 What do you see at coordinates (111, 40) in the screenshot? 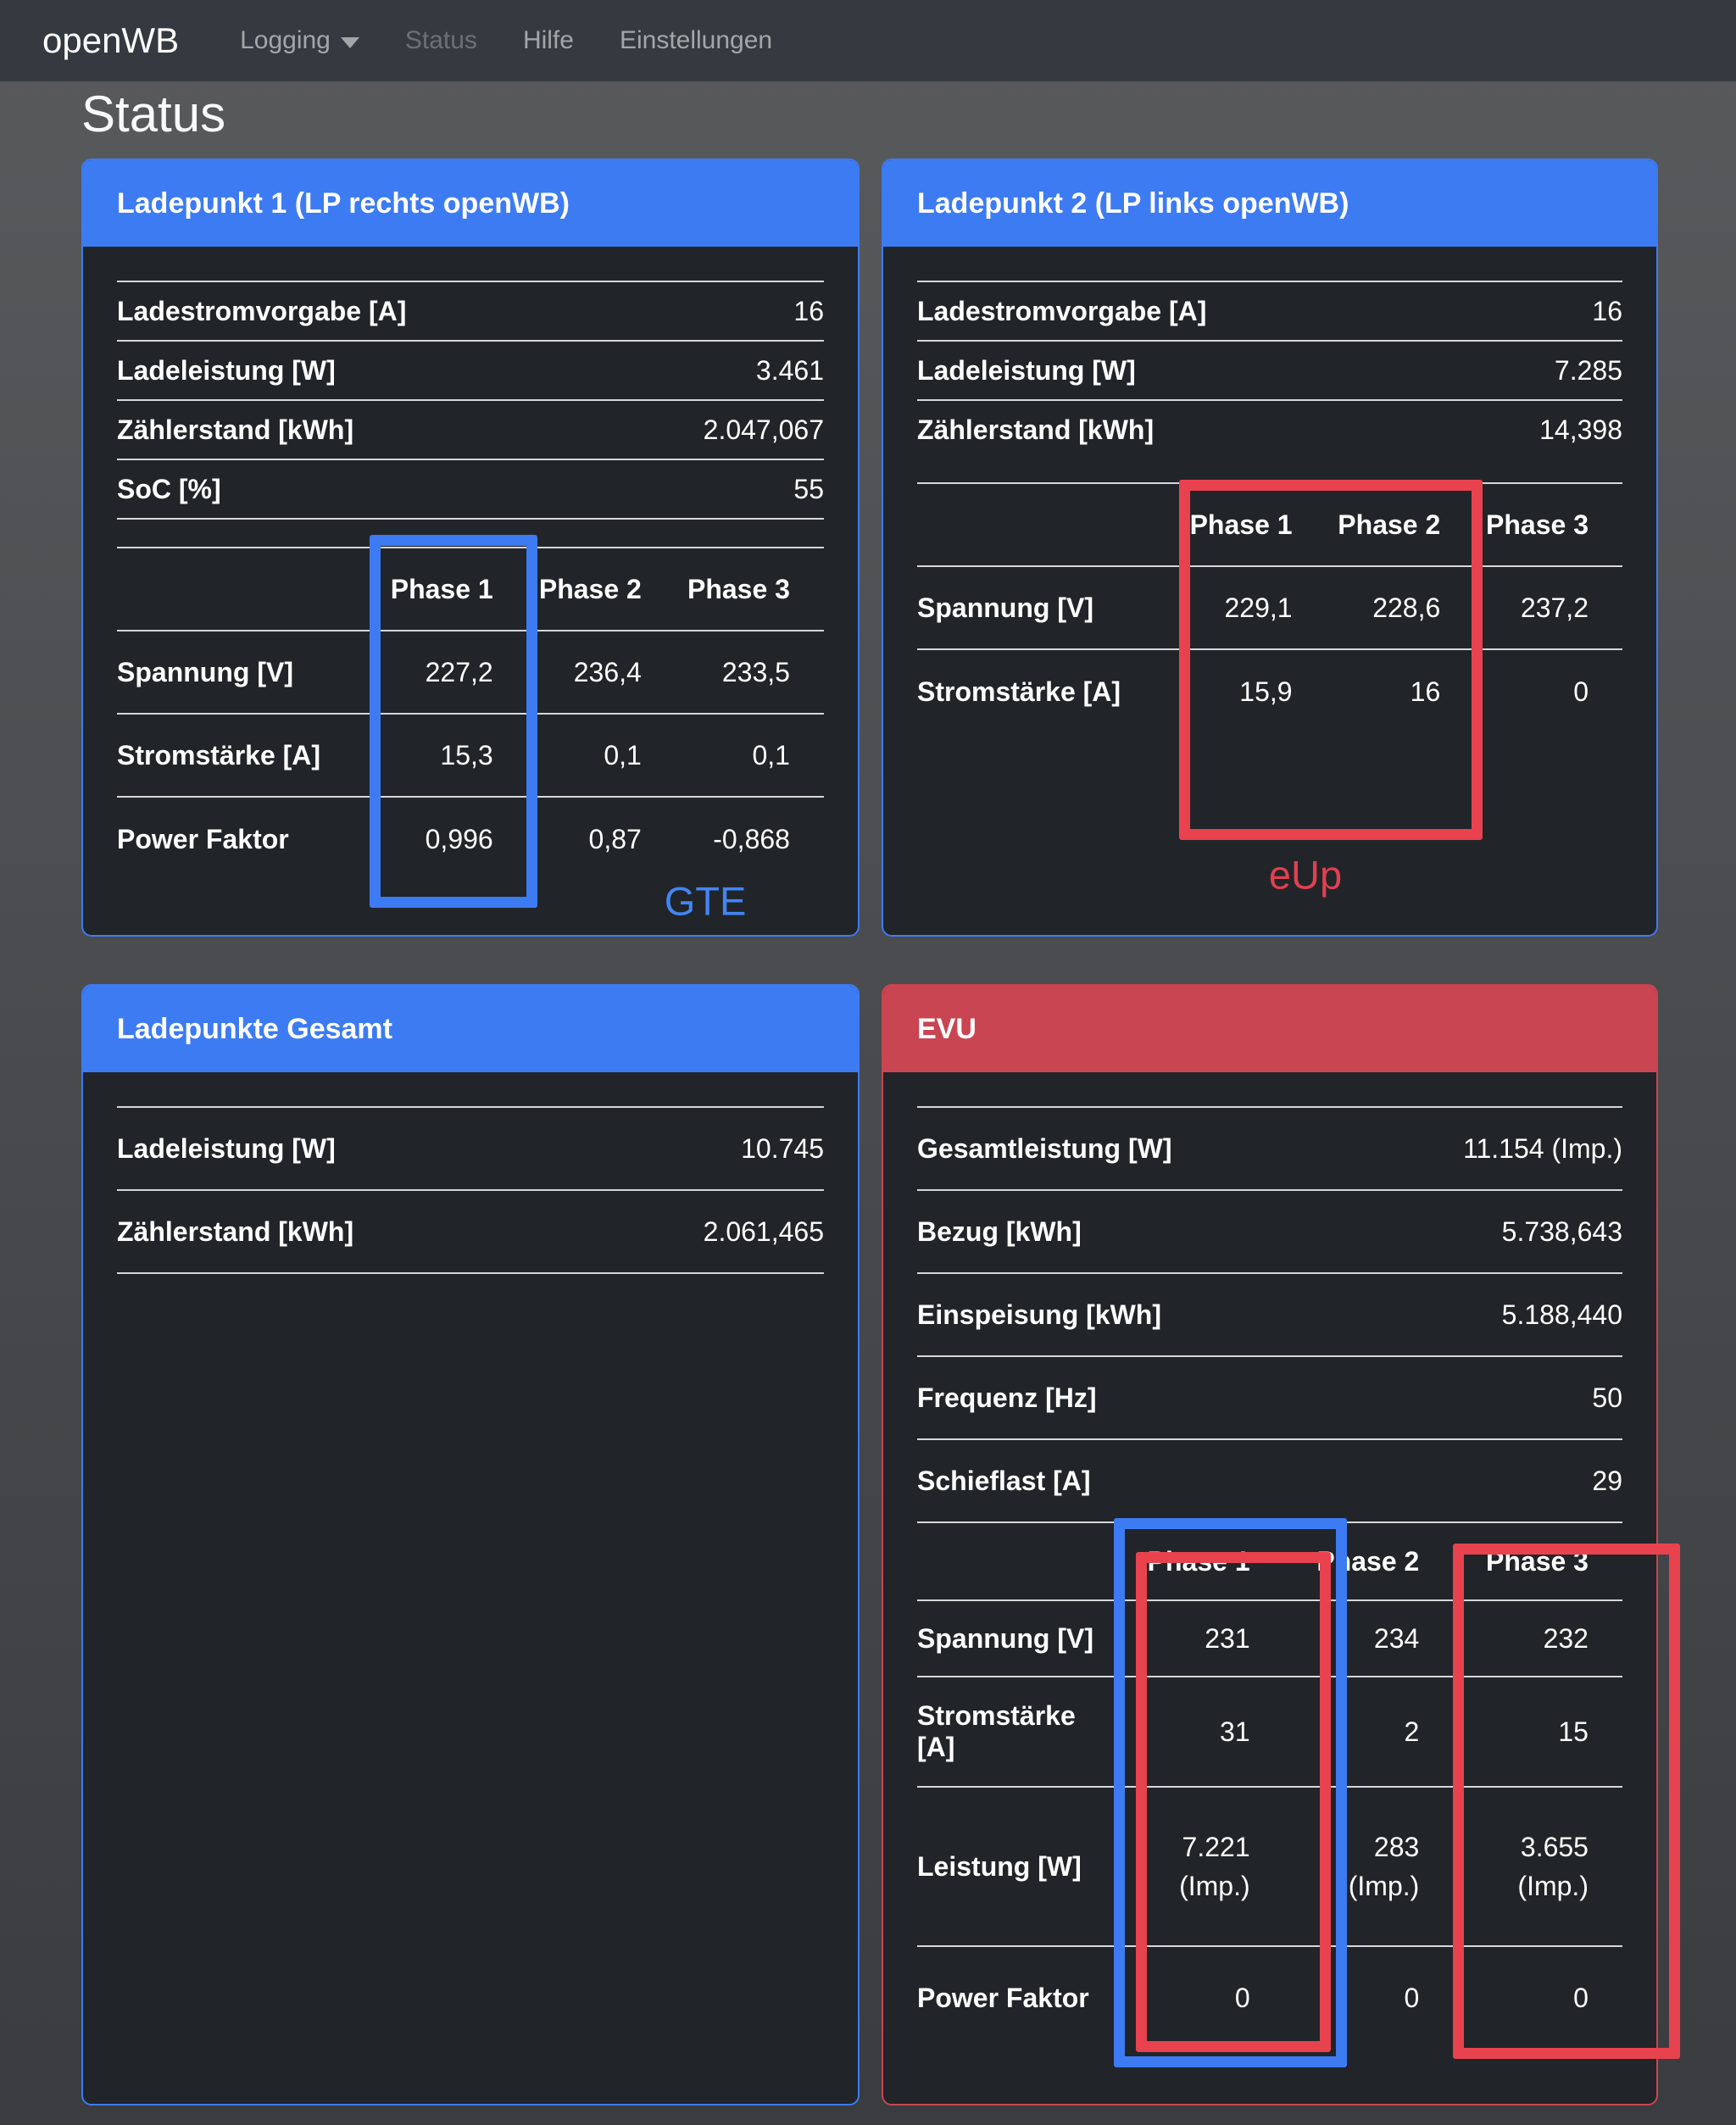
I see `brand-openwb: openWB` at bounding box center [111, 40].